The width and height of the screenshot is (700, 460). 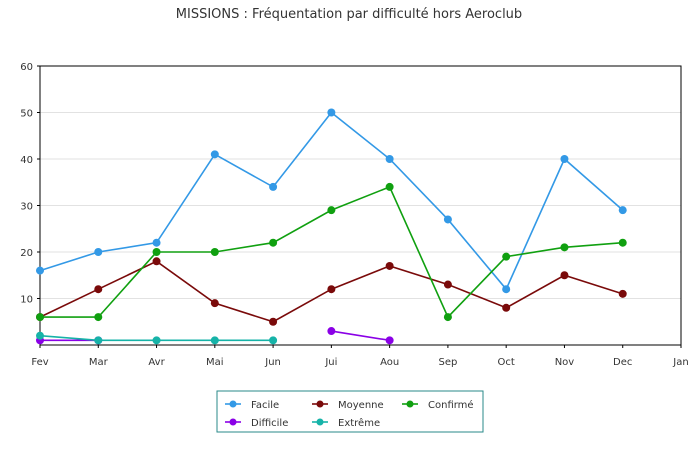 I want to click on x-tick-label: Mai, so click(x=215, y=362).